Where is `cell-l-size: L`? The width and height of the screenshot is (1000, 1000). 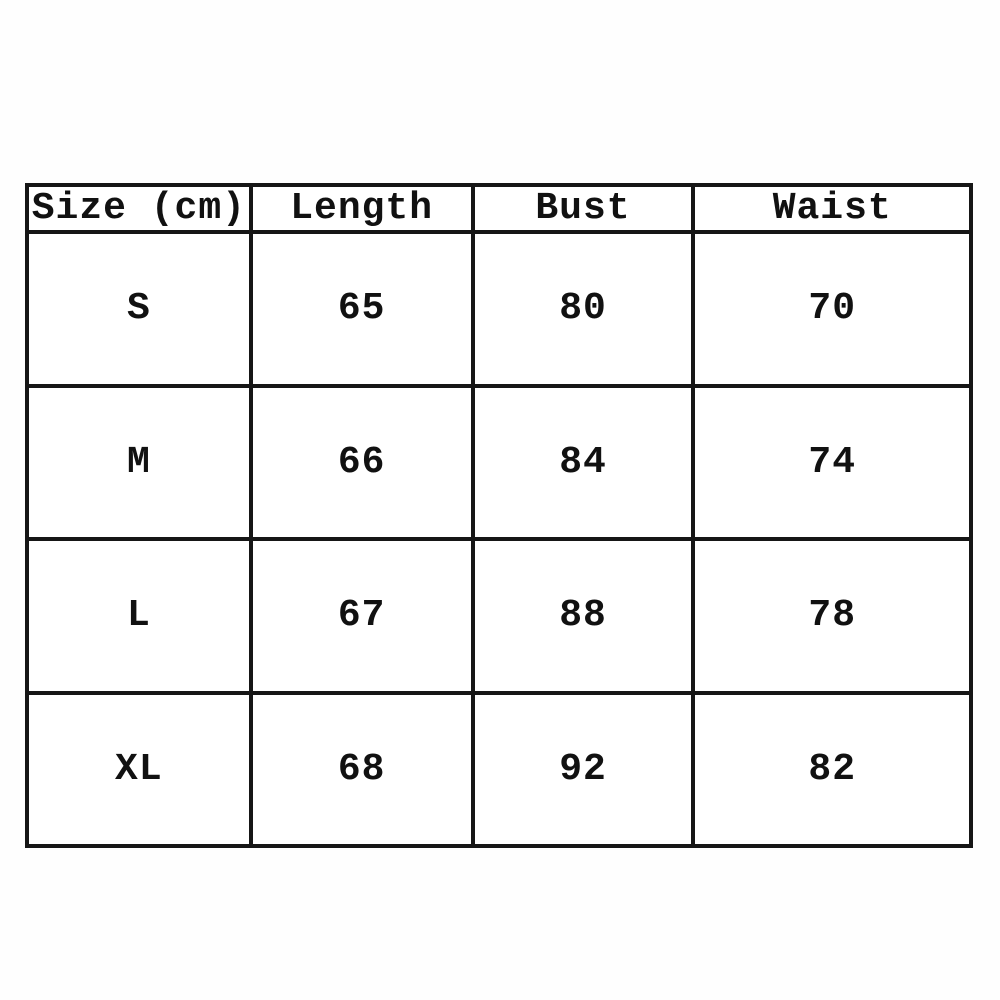 cell-l-size: L is located at coordinates (139, 616).